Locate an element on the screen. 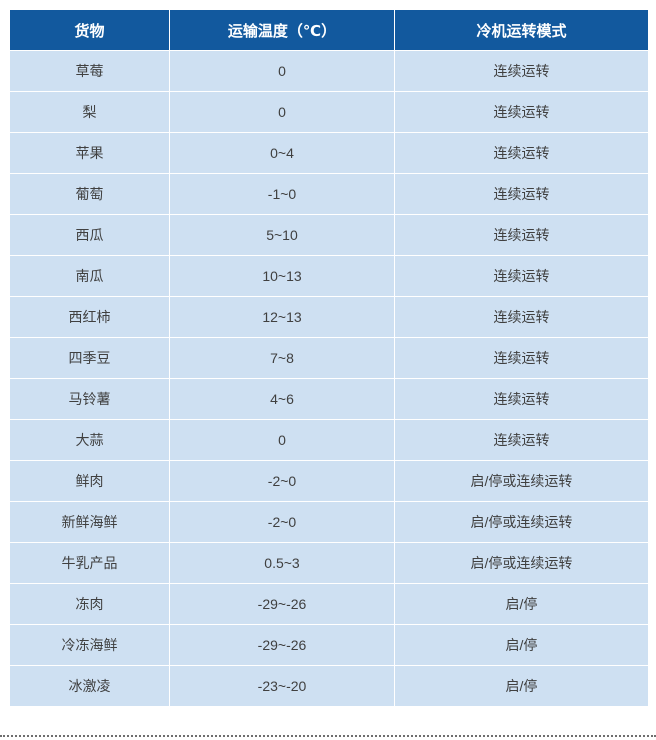 The image size is (656, 740). table-row: 葡萄 -1~0 连续运转 is located at coordinates (329, 194).